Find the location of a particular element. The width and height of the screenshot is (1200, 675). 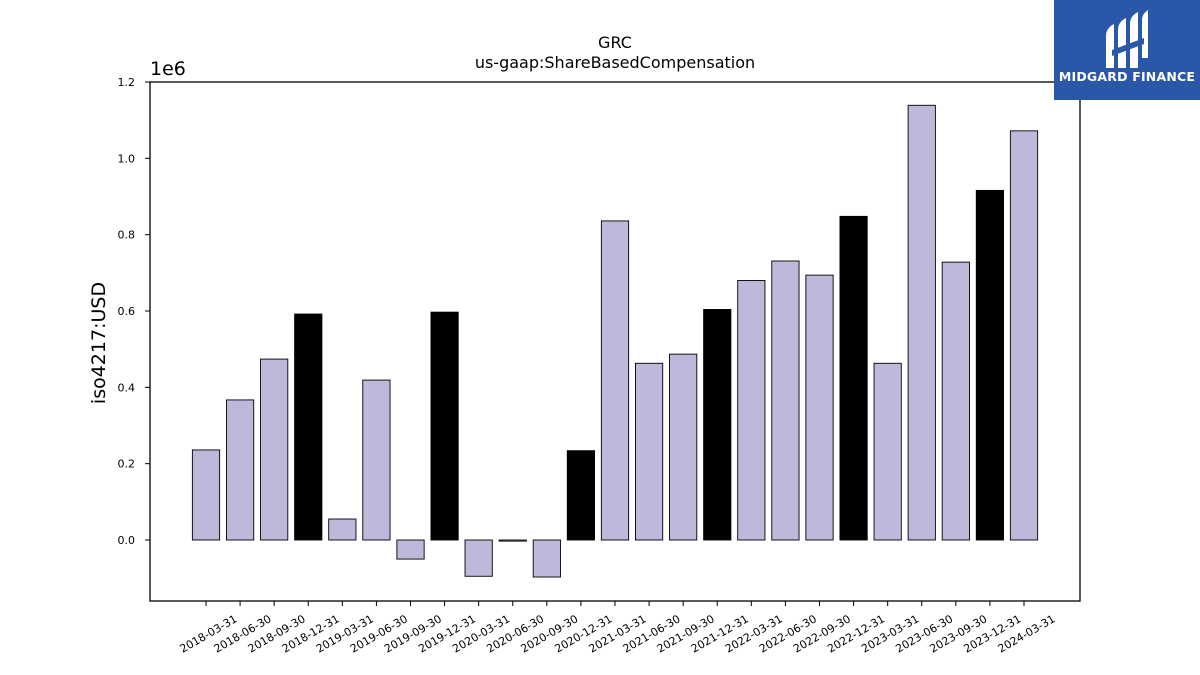

y-tick-label: 0.0 is located at coordinates (127, 540).